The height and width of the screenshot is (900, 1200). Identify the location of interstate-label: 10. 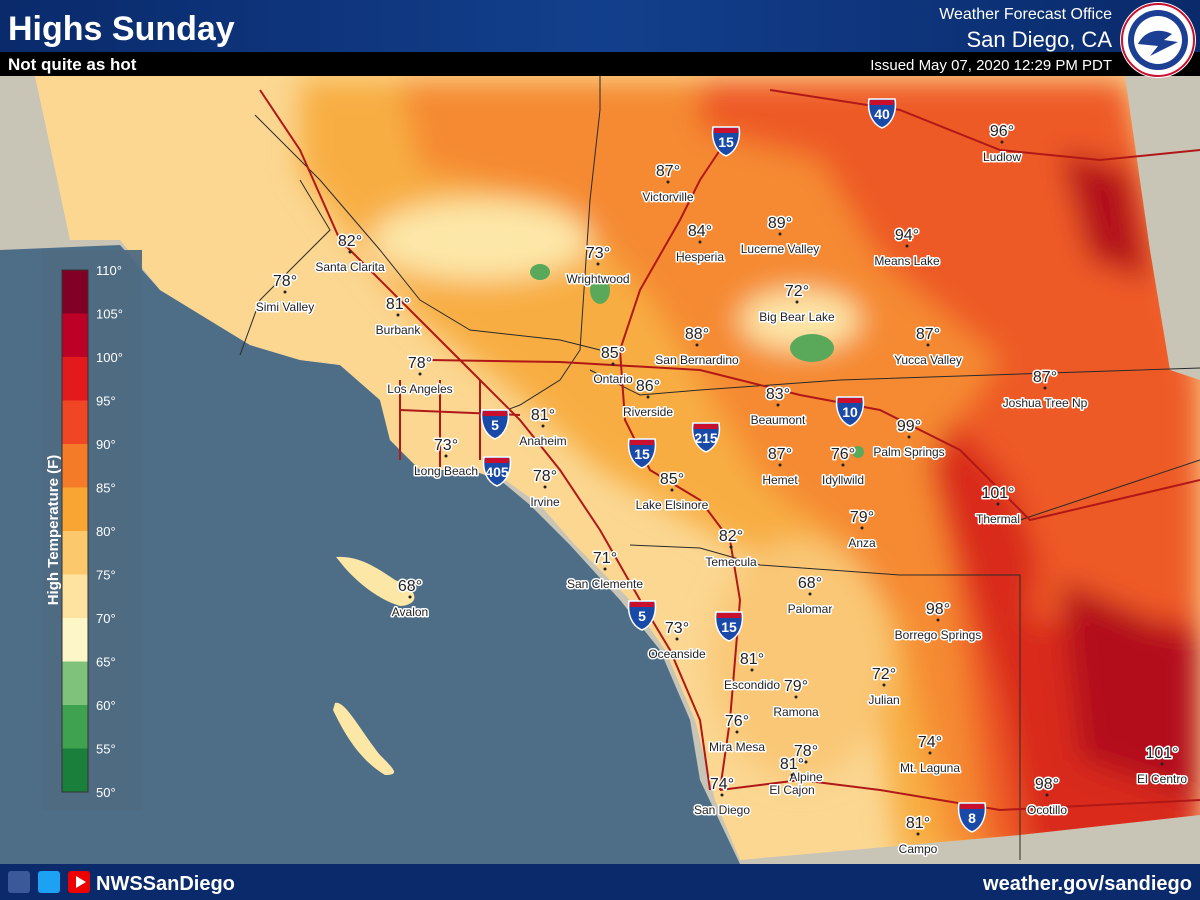
(850, 412).